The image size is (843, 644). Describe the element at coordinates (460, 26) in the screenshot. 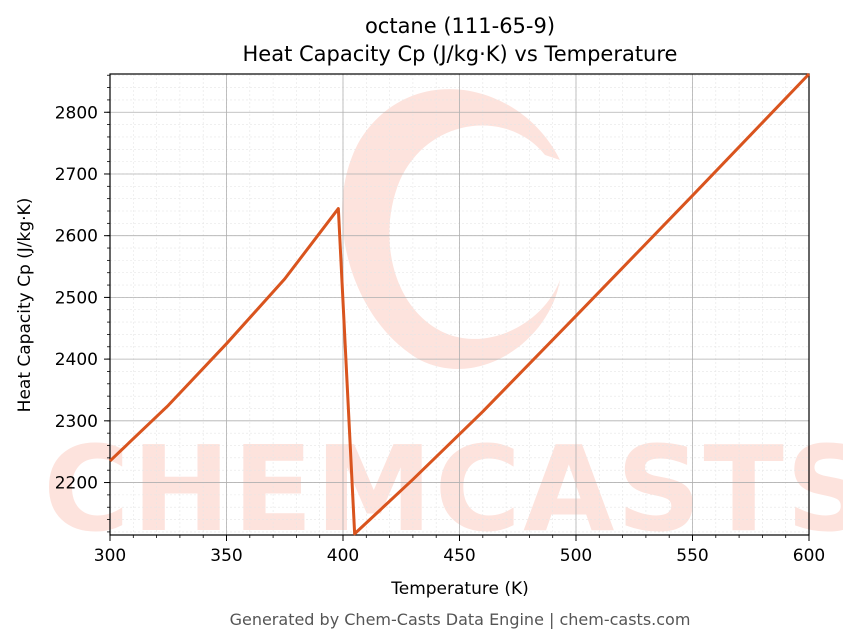

I see `chart-title-line-1: octane (111-65-9)` at that location.